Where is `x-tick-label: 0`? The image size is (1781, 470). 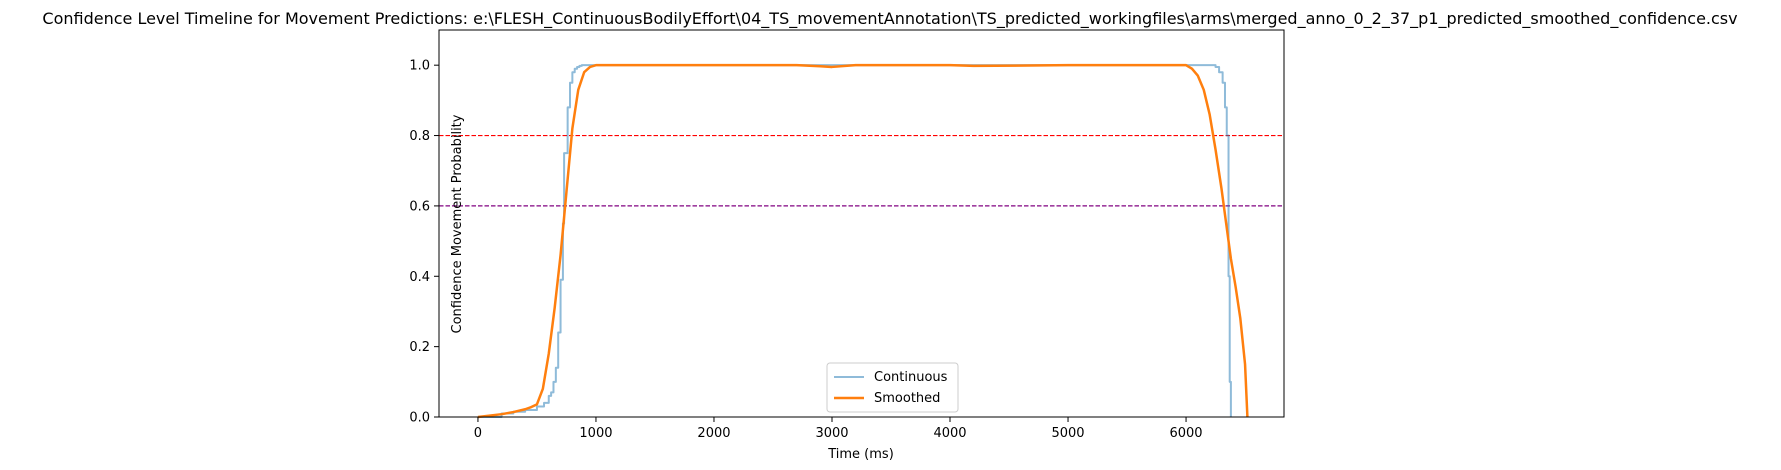 x-tick-label: 0 is located at coordinates (478, 433).